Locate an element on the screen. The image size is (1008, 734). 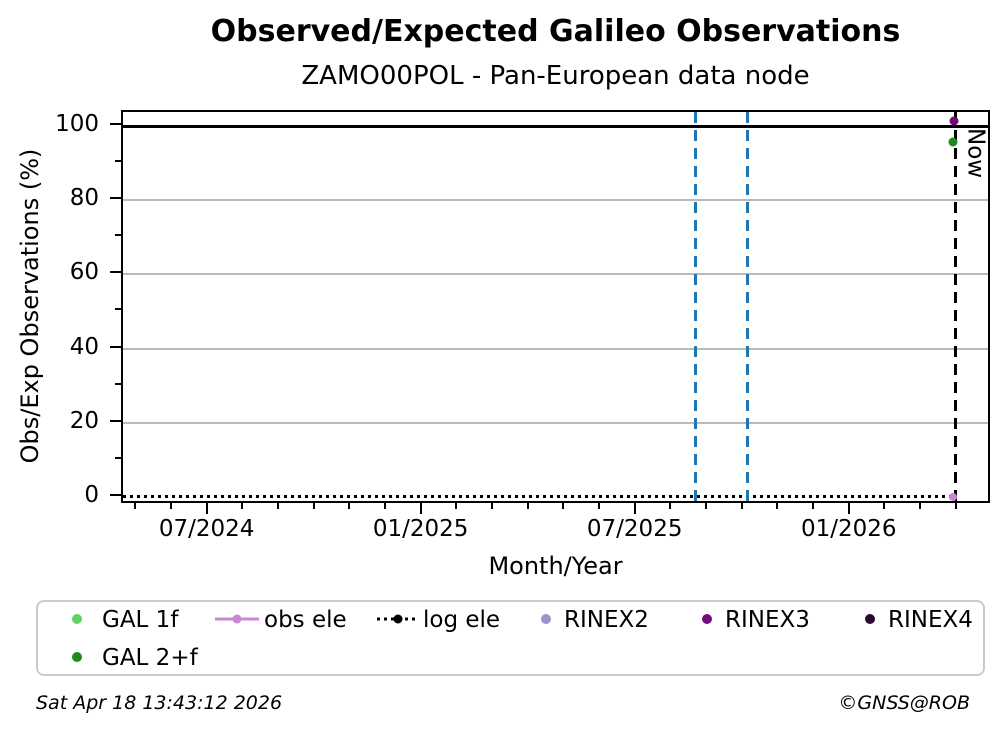
timestamp-text: Sat Apr 18 13:43:12 2026 is located at coordinates (159, 703).